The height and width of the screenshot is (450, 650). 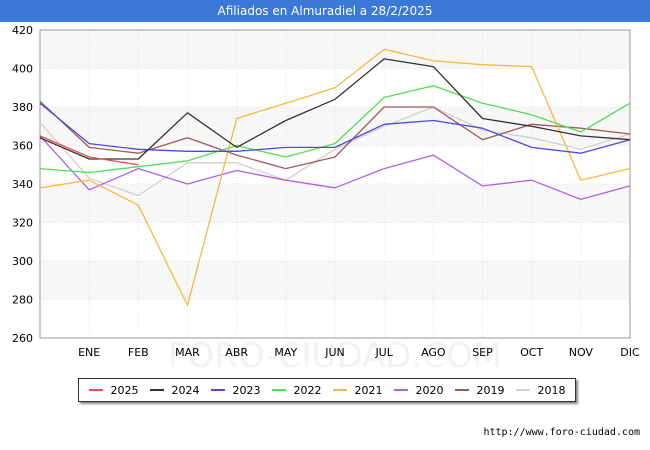 I want to click on y-tick-label: 380, so click(x=22, y=107).